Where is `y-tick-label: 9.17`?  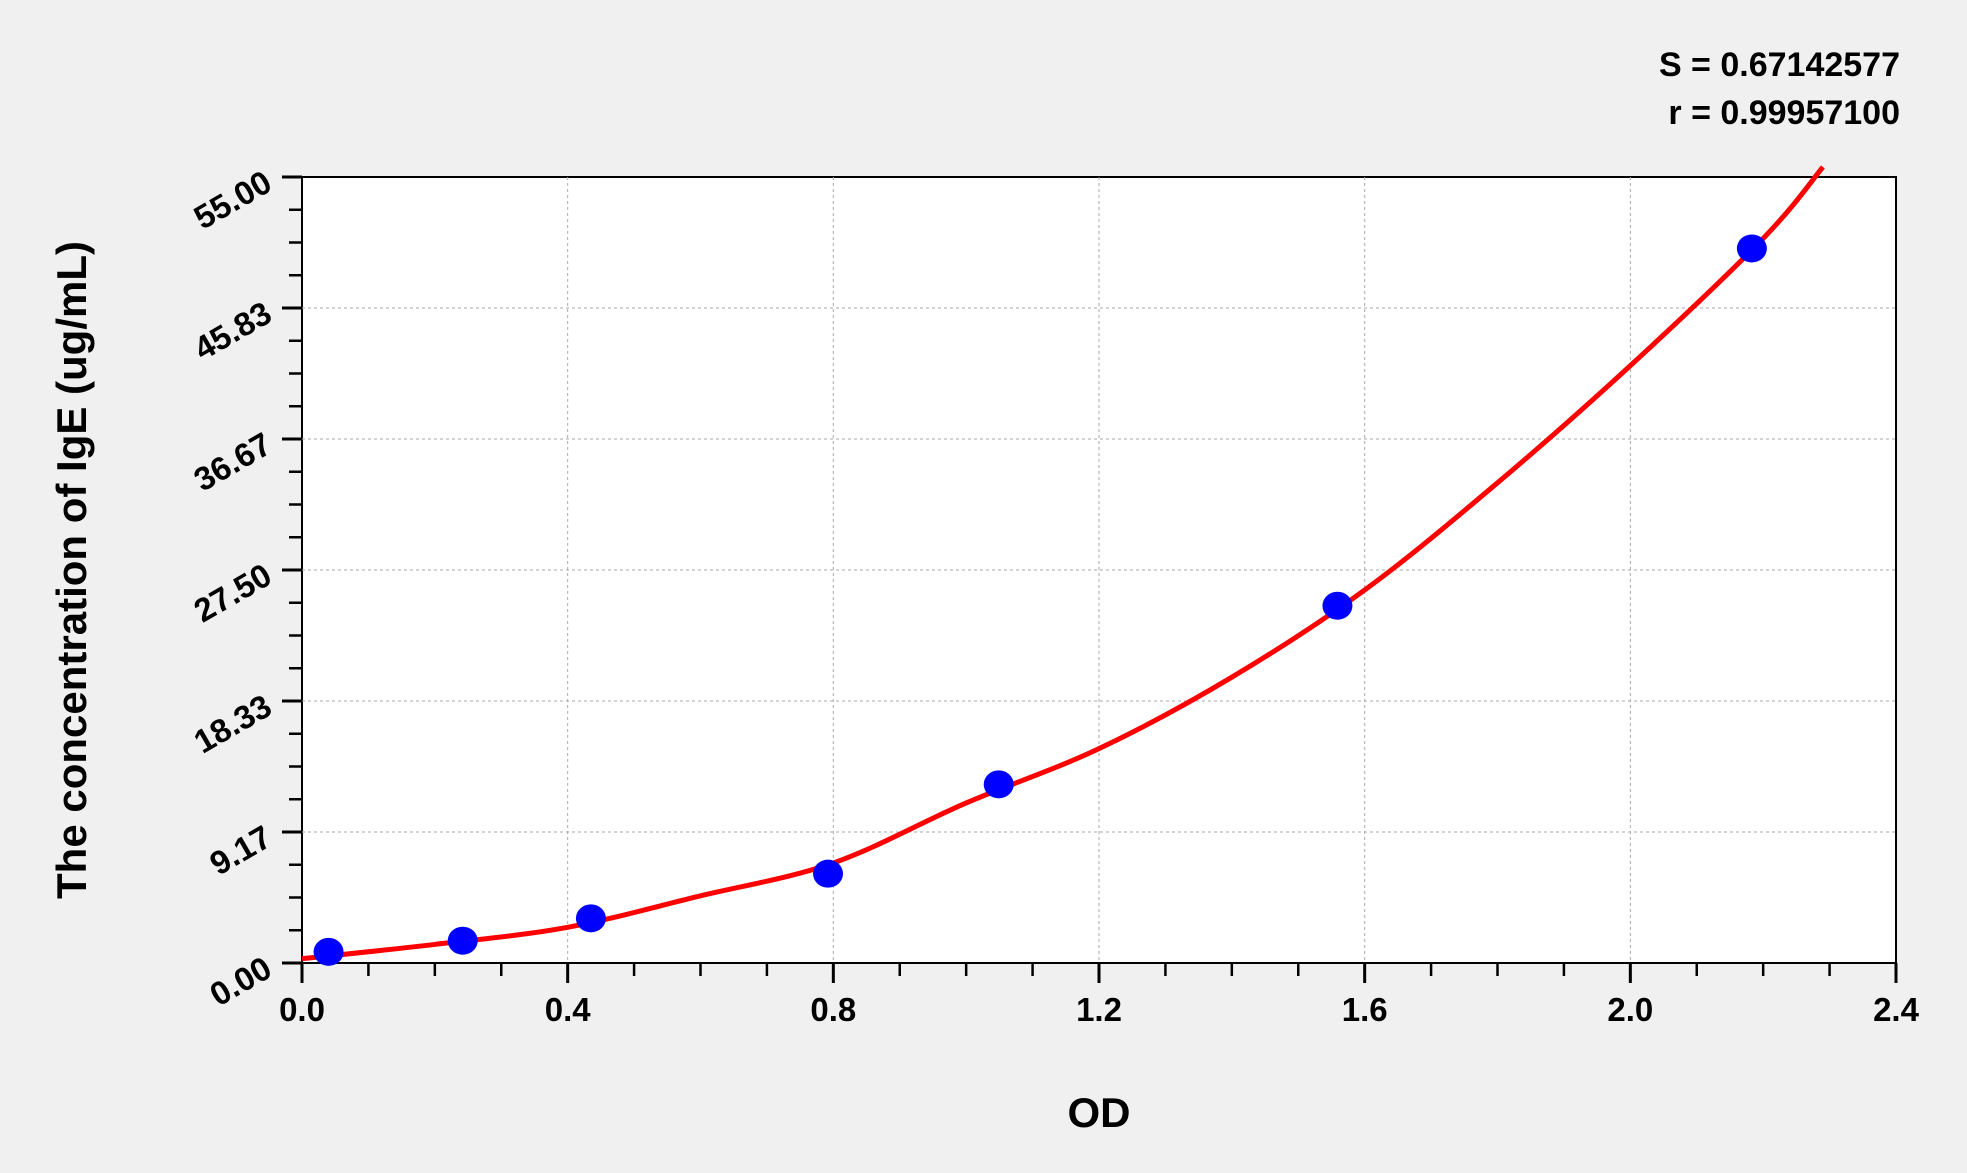 y-tick-label: 9.17 is located at coordinates (240, 850).